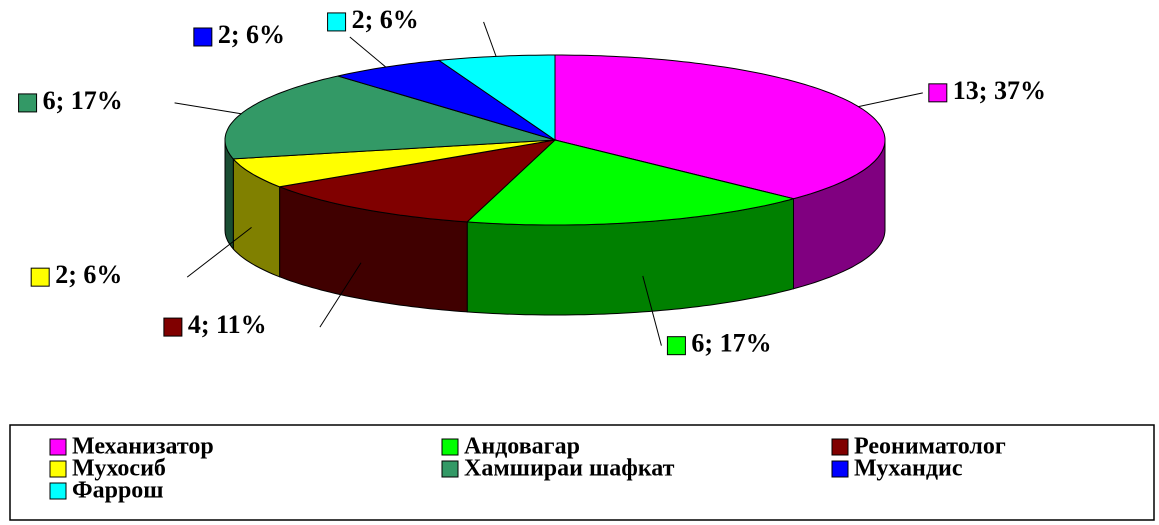  I want to click on legend-label: Механизатор, so click(143, 447).